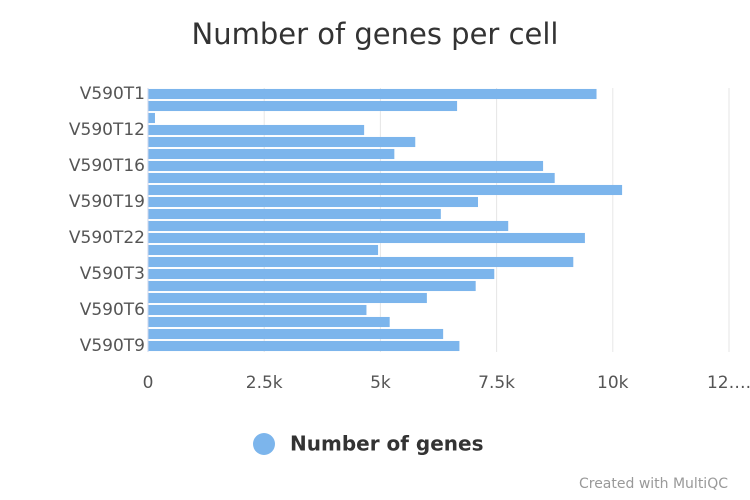 The height and width of the screenshot is (500, 750). Describe the element at coordinates (107, 238) in the screenshot. I see `y-tick-label: V590T22` at that location.